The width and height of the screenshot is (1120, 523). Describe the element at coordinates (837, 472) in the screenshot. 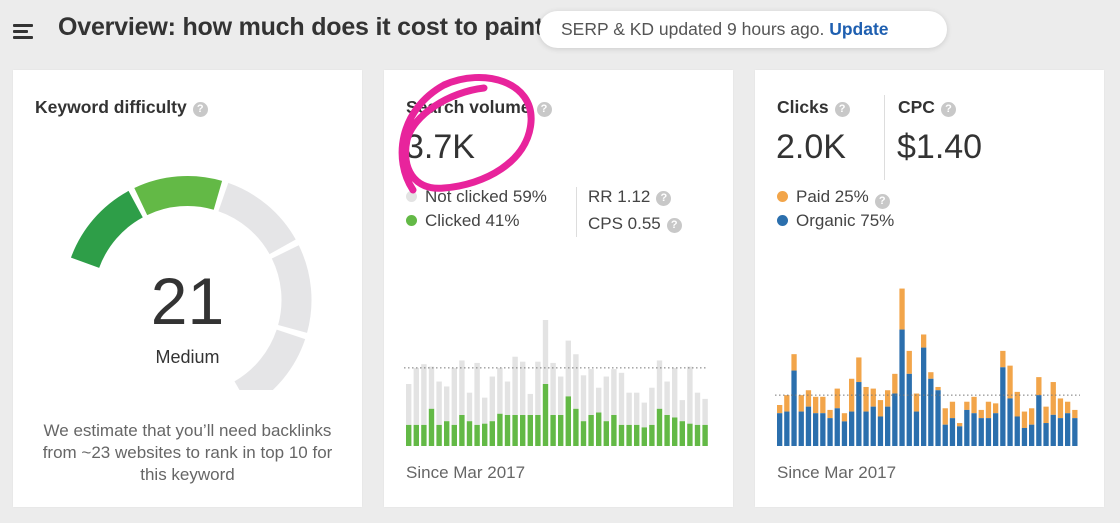

I see `clicks-since: Since Mar 2017` at that location.